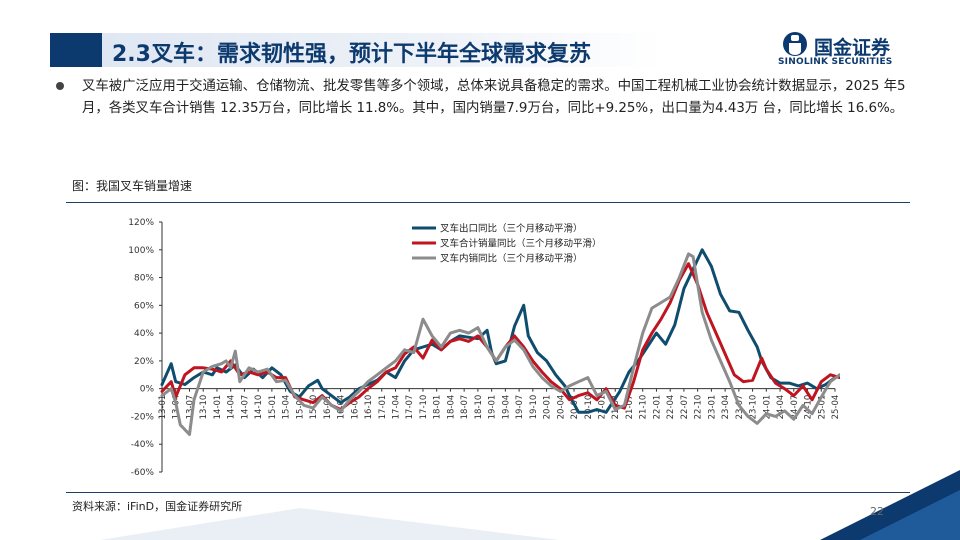 The image size is (960, 540). Describe the element at coordinates (245, 407) in the screenshot. I see `x-tick-label: 14-07` at that location.